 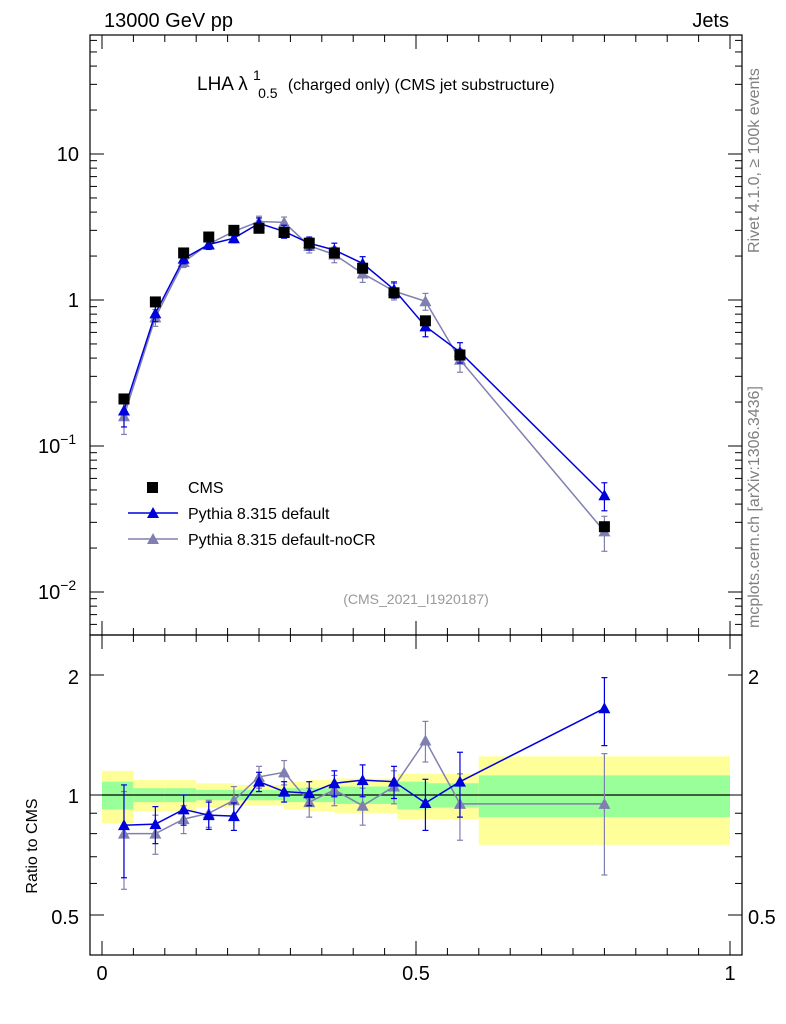 I want to click on ytick-label-0.1: 10⁻¹, so click(x=57, y=444).